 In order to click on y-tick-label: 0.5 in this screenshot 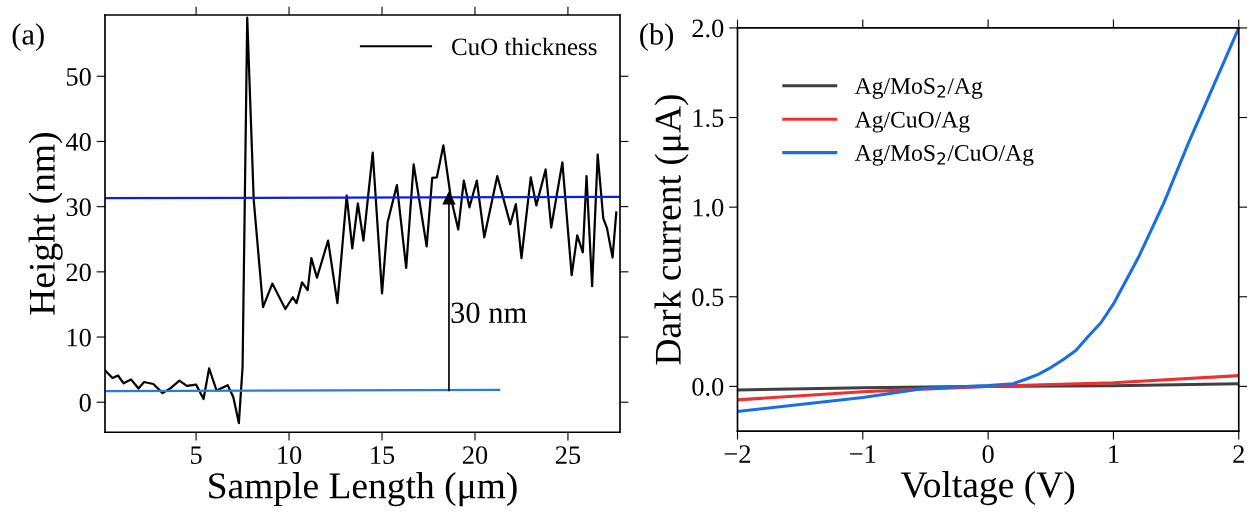, I will do `click(708, 297)`.